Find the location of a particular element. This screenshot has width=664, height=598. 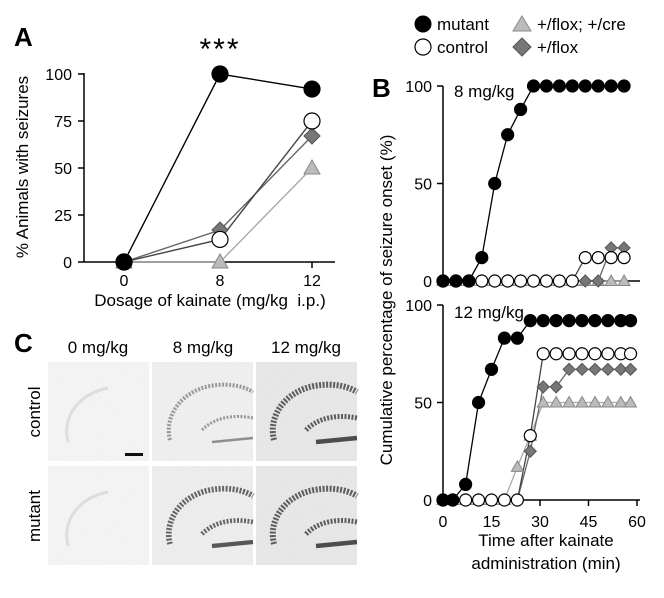

legend-item-flox-cre: +/flox; +/cre is located at coordinates (569, 24).